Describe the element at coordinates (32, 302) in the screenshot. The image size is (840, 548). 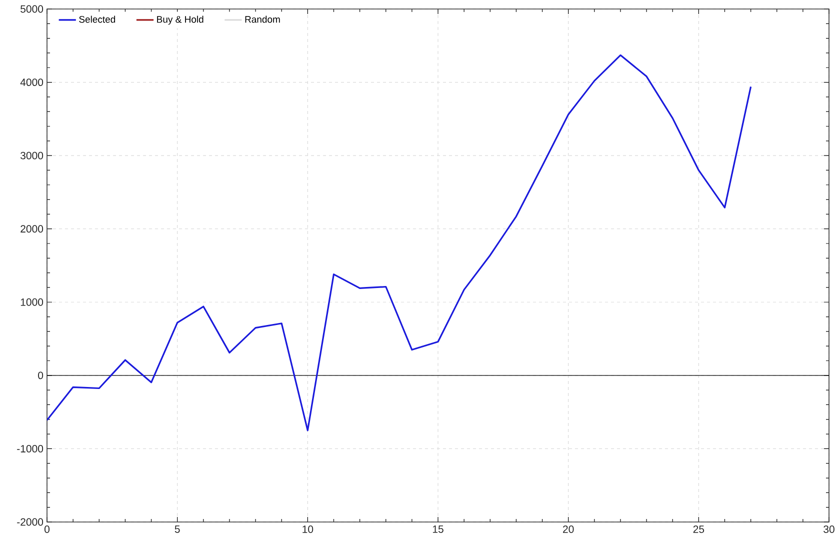
I see `y-tick-label: 1000` at that location.